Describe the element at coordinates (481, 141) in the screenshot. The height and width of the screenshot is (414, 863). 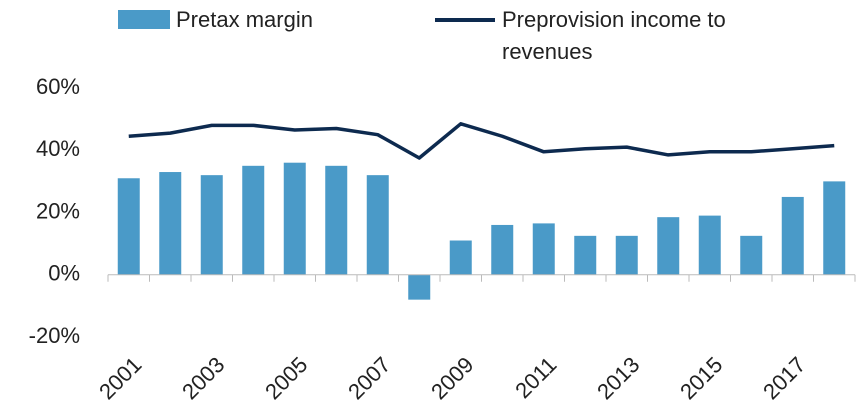
I see `line` at that location.